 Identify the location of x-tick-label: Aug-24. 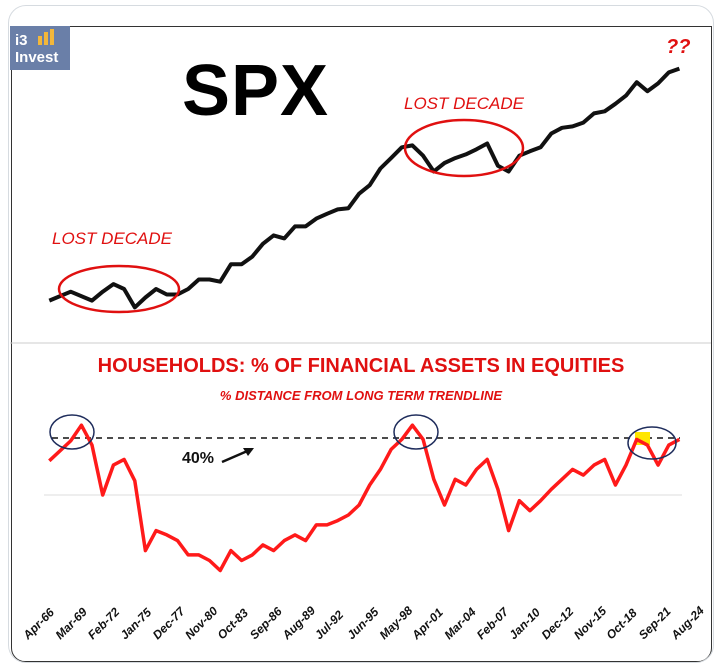
(688, 623).